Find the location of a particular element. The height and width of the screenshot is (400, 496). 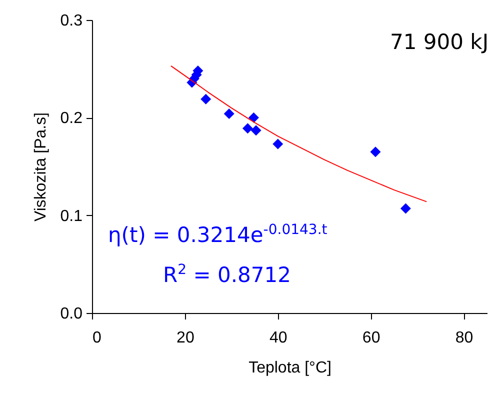

x-tick-label: 80 is located at coordinates (464, 338).